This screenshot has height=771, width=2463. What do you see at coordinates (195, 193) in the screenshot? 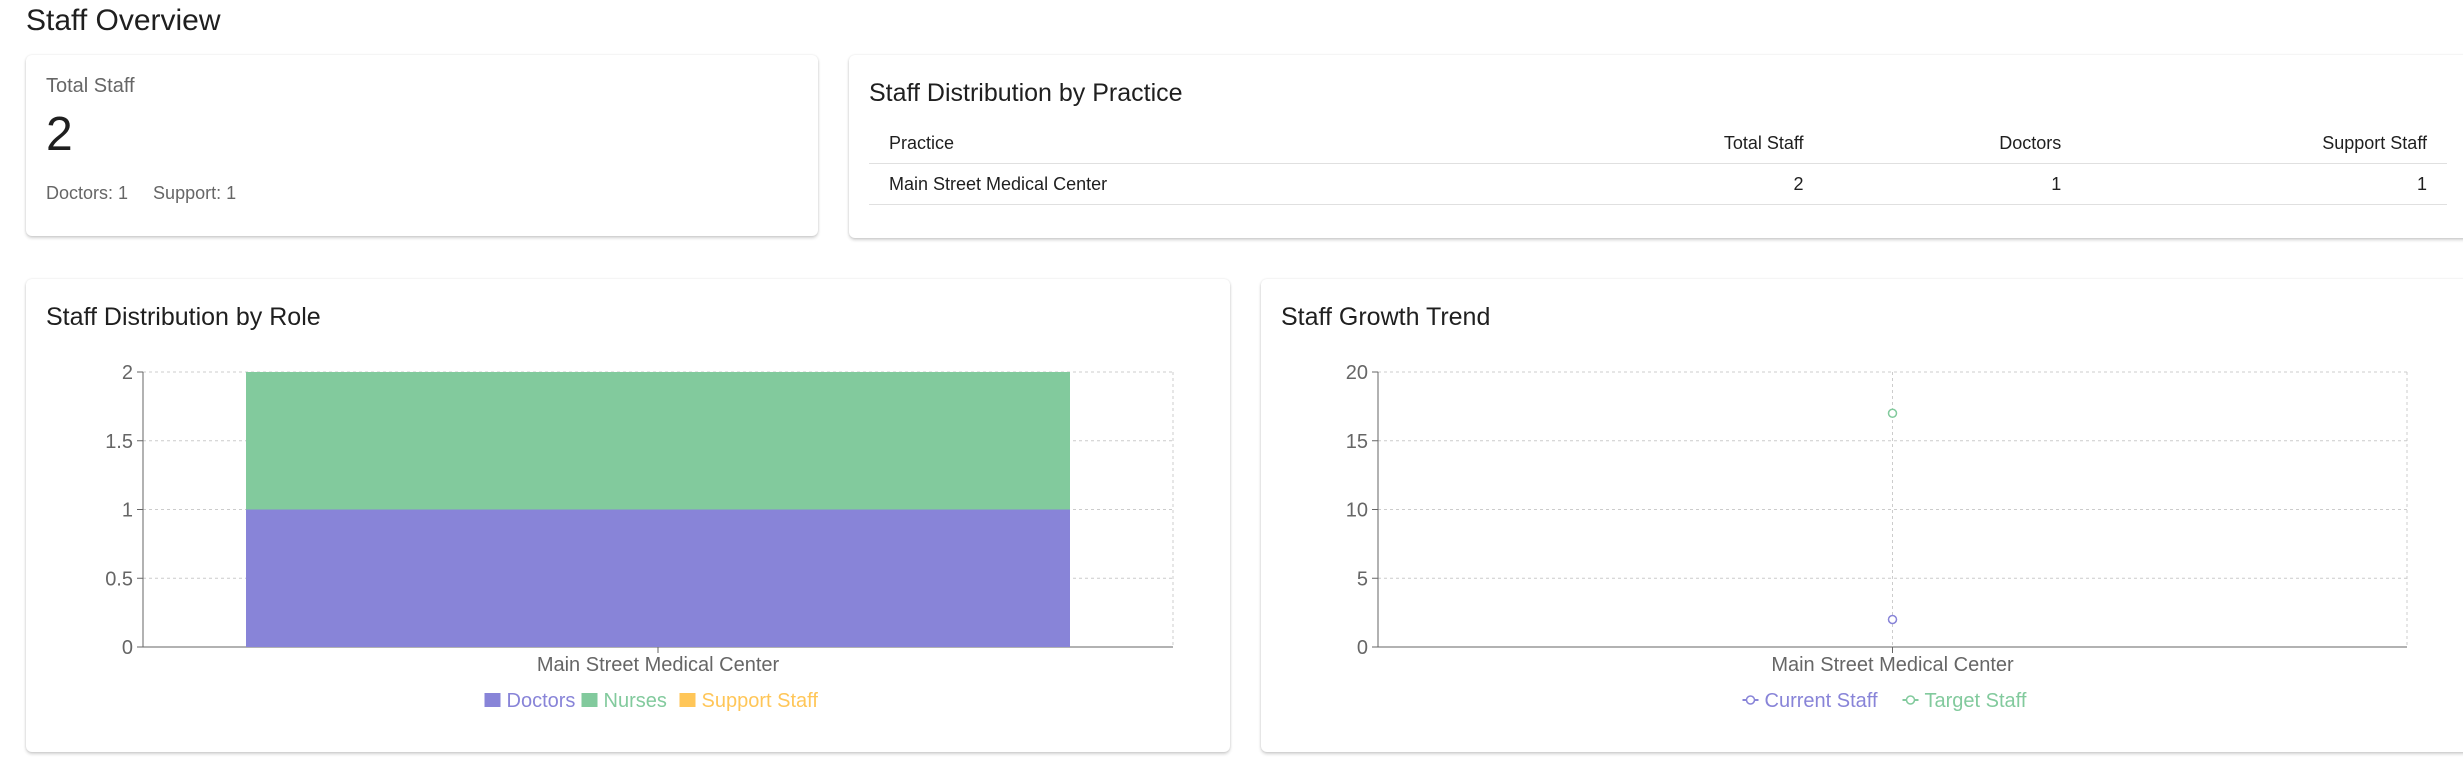
I see `support-count: Support: 1` at bounding box center [195, 193].